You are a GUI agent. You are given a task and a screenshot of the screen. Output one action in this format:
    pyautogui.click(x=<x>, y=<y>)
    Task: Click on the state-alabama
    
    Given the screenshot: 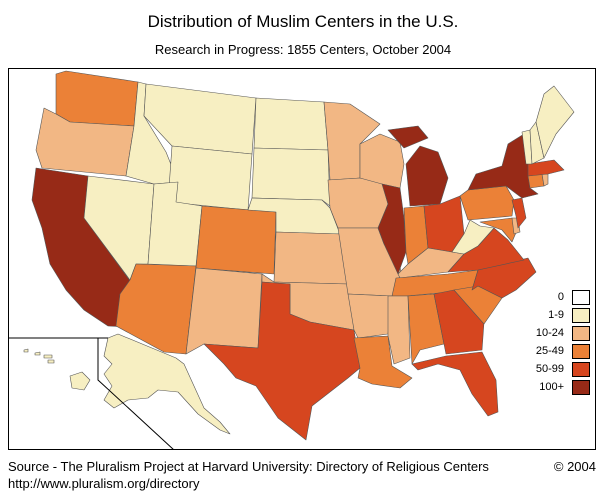 What is the action you would take?
    pyautogui.click(x=426, y=329)
    